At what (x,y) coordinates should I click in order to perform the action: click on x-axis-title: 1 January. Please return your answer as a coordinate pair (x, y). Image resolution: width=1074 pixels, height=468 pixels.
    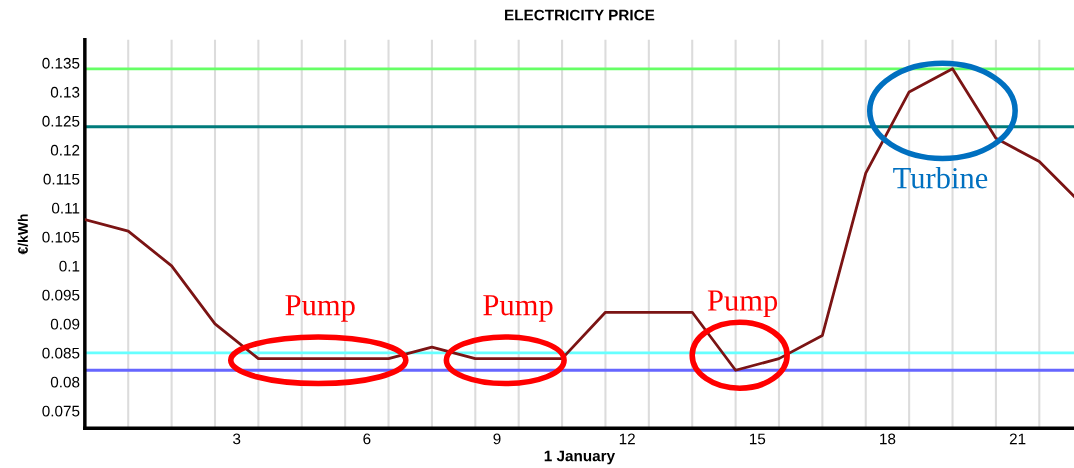
    Looking at the image, I should click on (580, 457).